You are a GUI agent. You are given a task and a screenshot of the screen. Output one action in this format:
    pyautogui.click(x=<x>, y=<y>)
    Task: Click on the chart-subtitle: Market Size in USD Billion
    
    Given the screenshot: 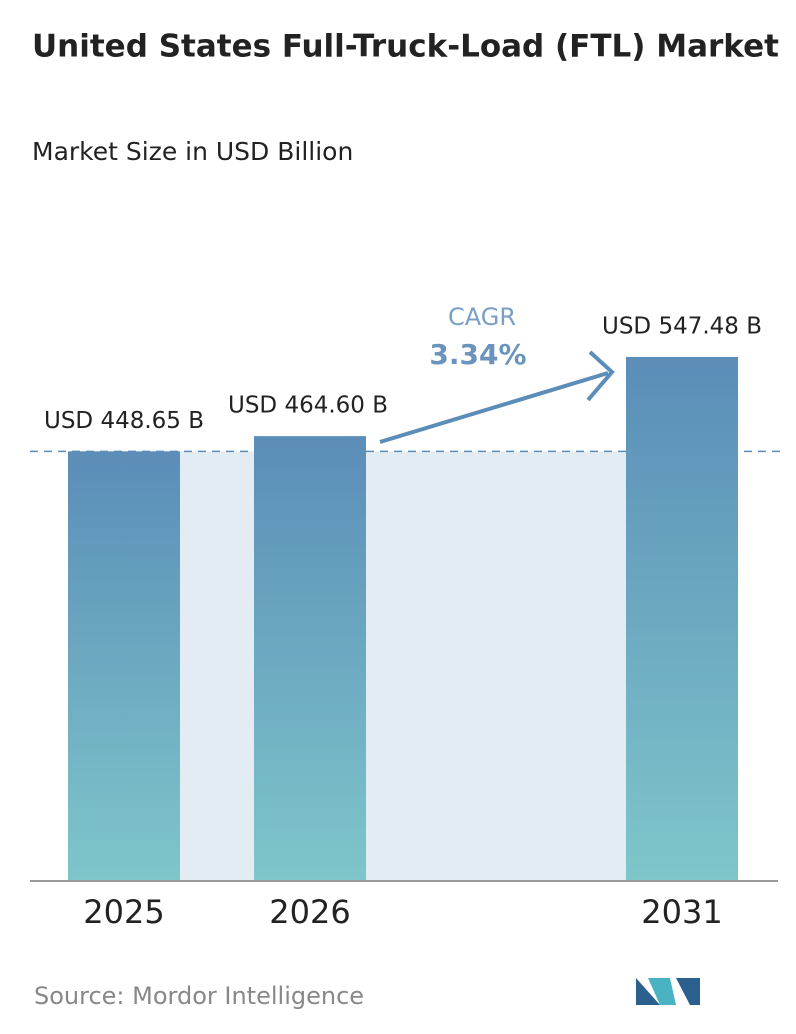 What is the action you would take?
    pyautogui.click(x=192, y=151)
    